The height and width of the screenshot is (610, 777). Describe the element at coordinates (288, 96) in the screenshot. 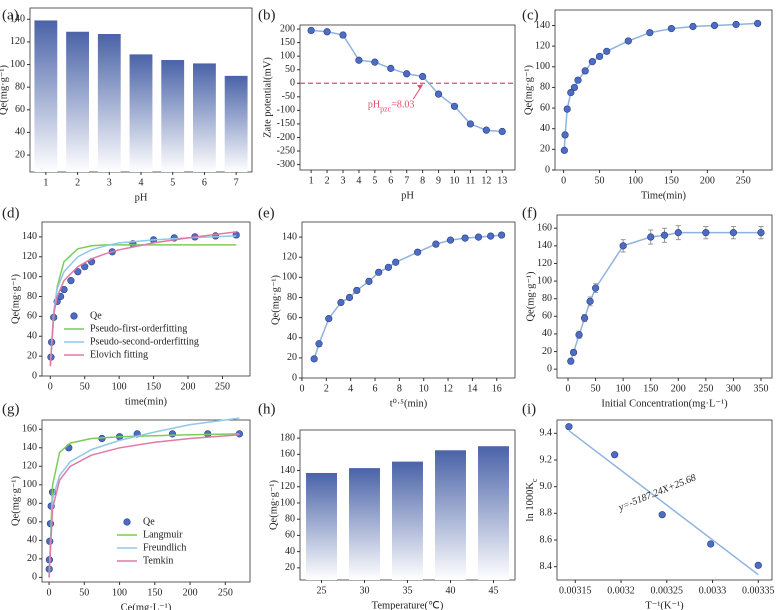

I see `y-tick-label: -50` at that location.